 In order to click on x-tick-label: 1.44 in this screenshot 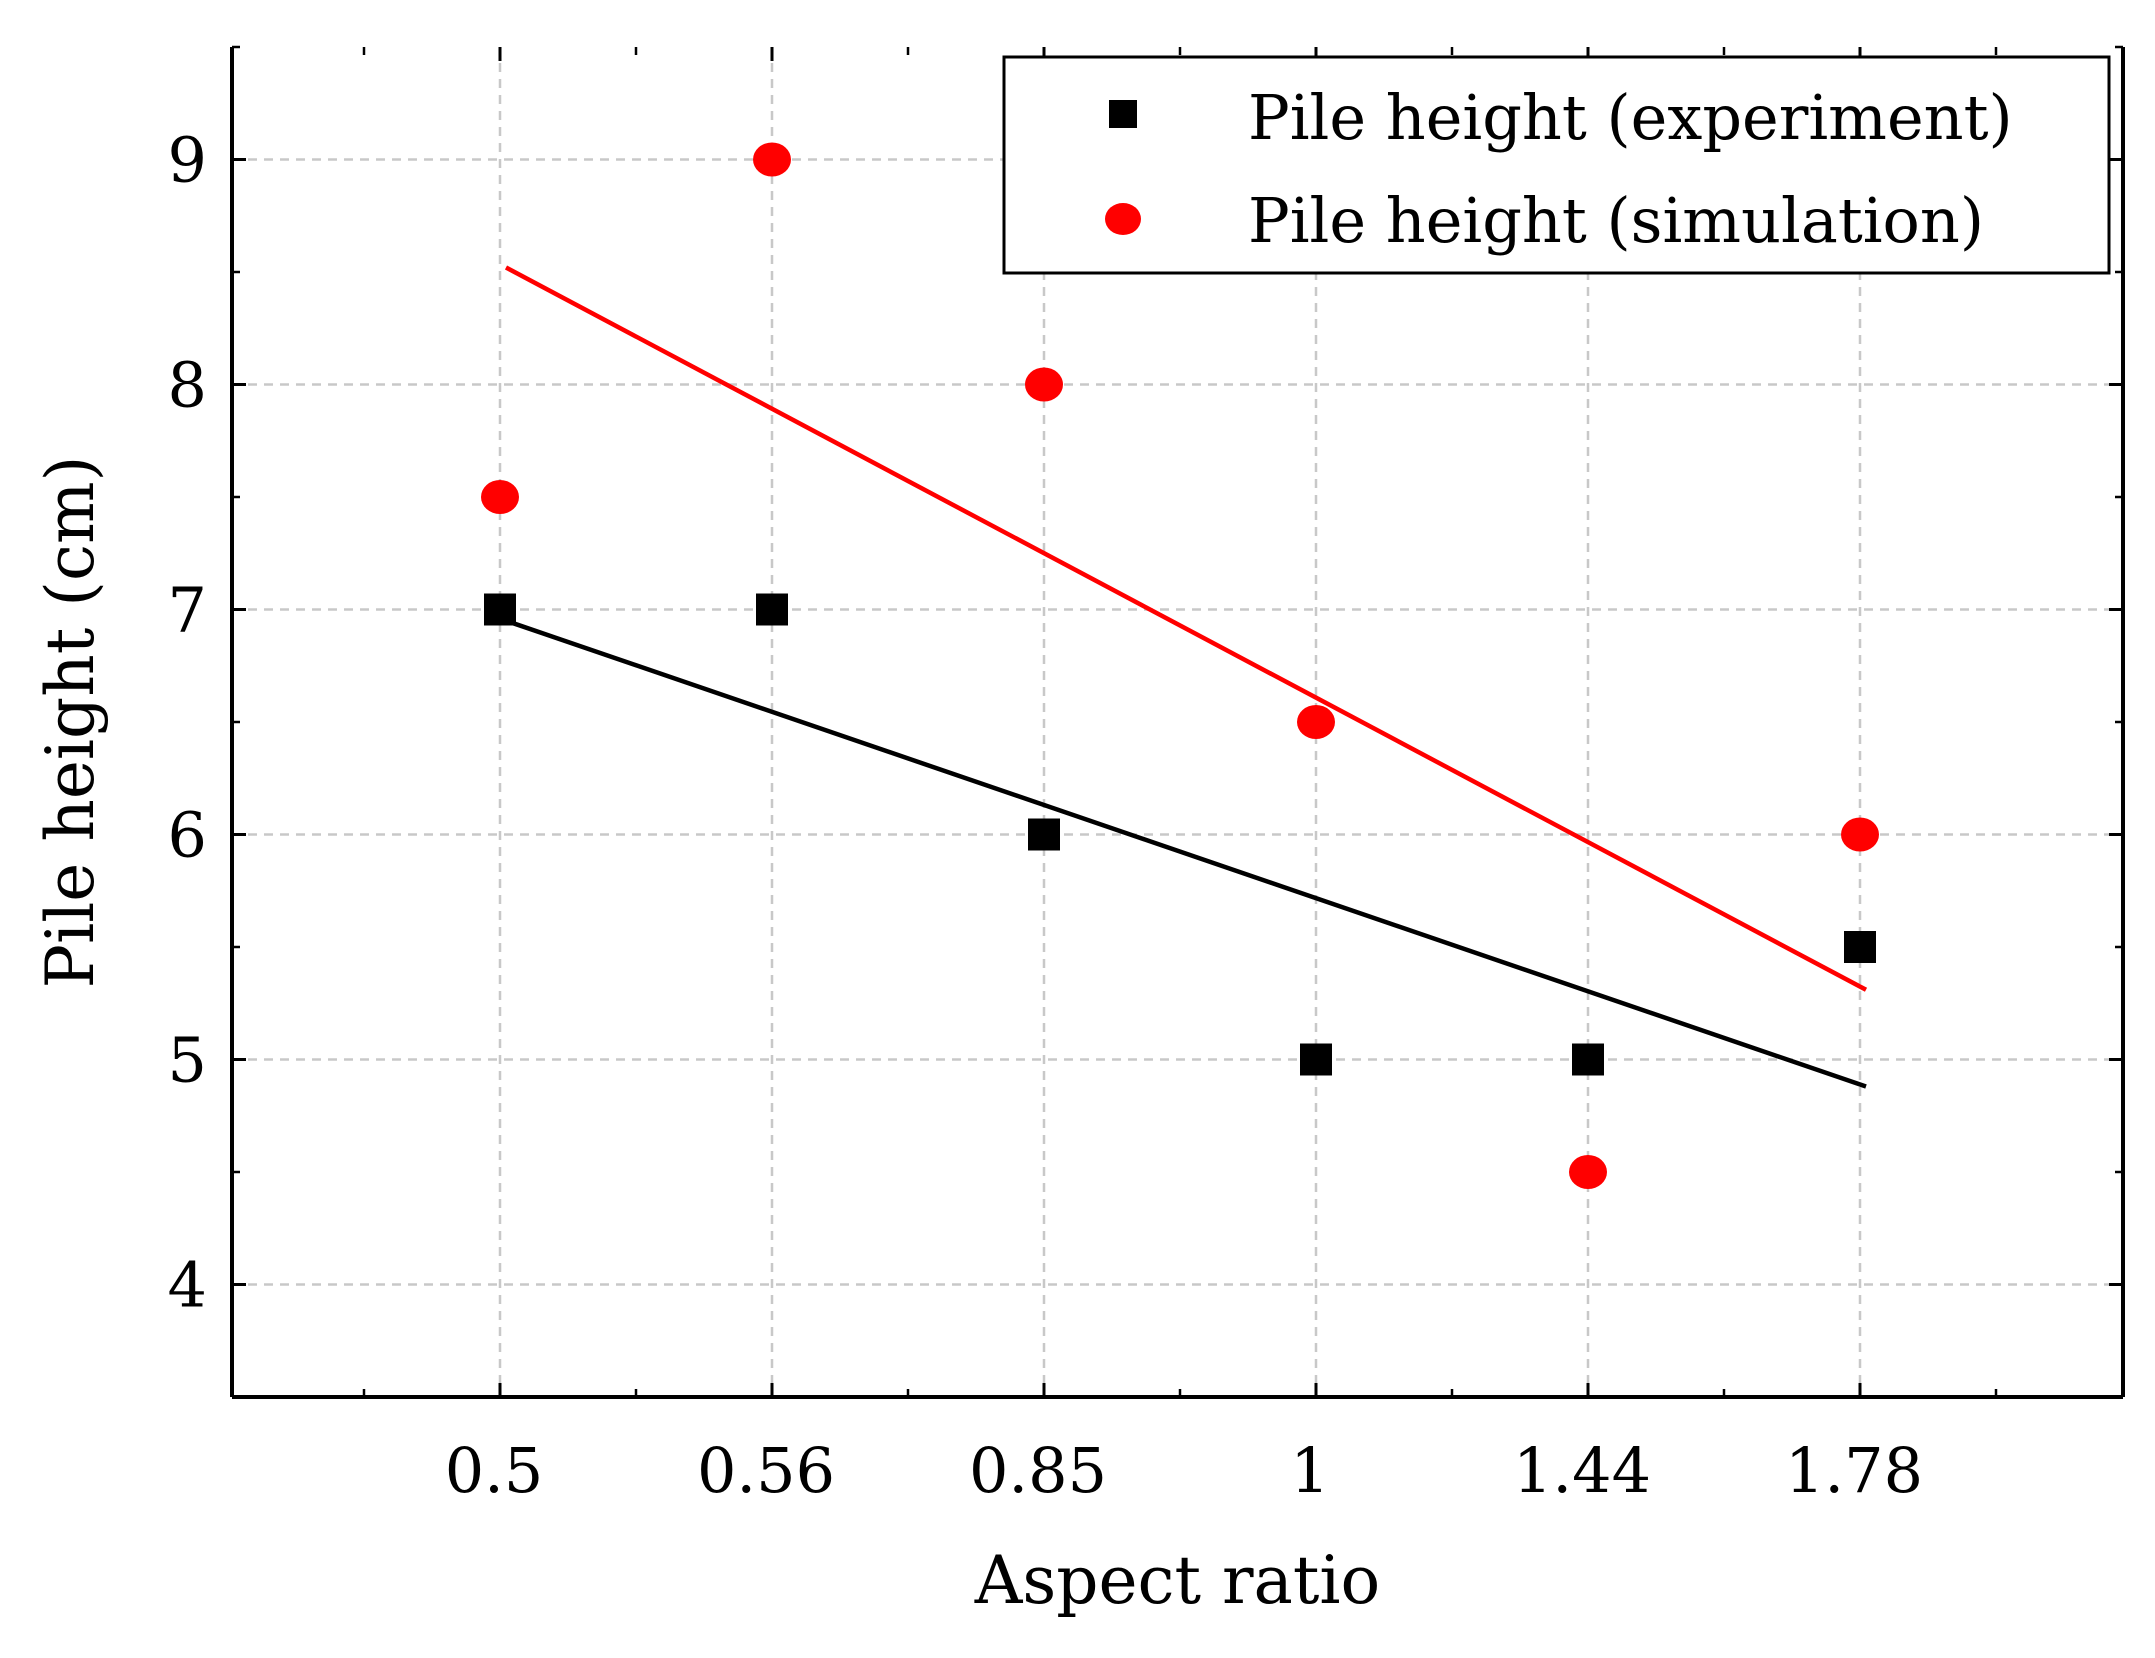, I will do `click(1582, 1470)`.